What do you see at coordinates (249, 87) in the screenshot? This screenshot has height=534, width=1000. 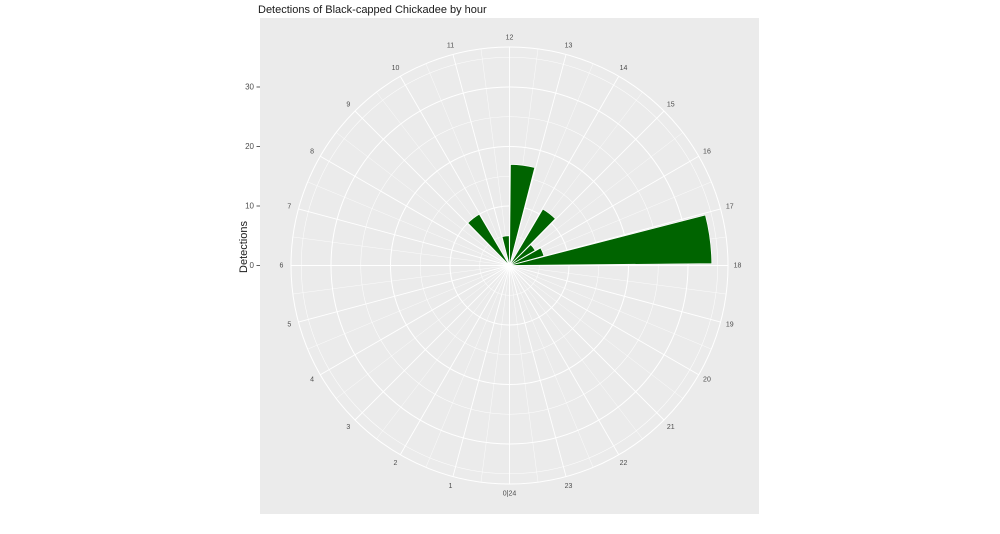 I see `y-tick-label: 30` at bounding box center [249, 87].